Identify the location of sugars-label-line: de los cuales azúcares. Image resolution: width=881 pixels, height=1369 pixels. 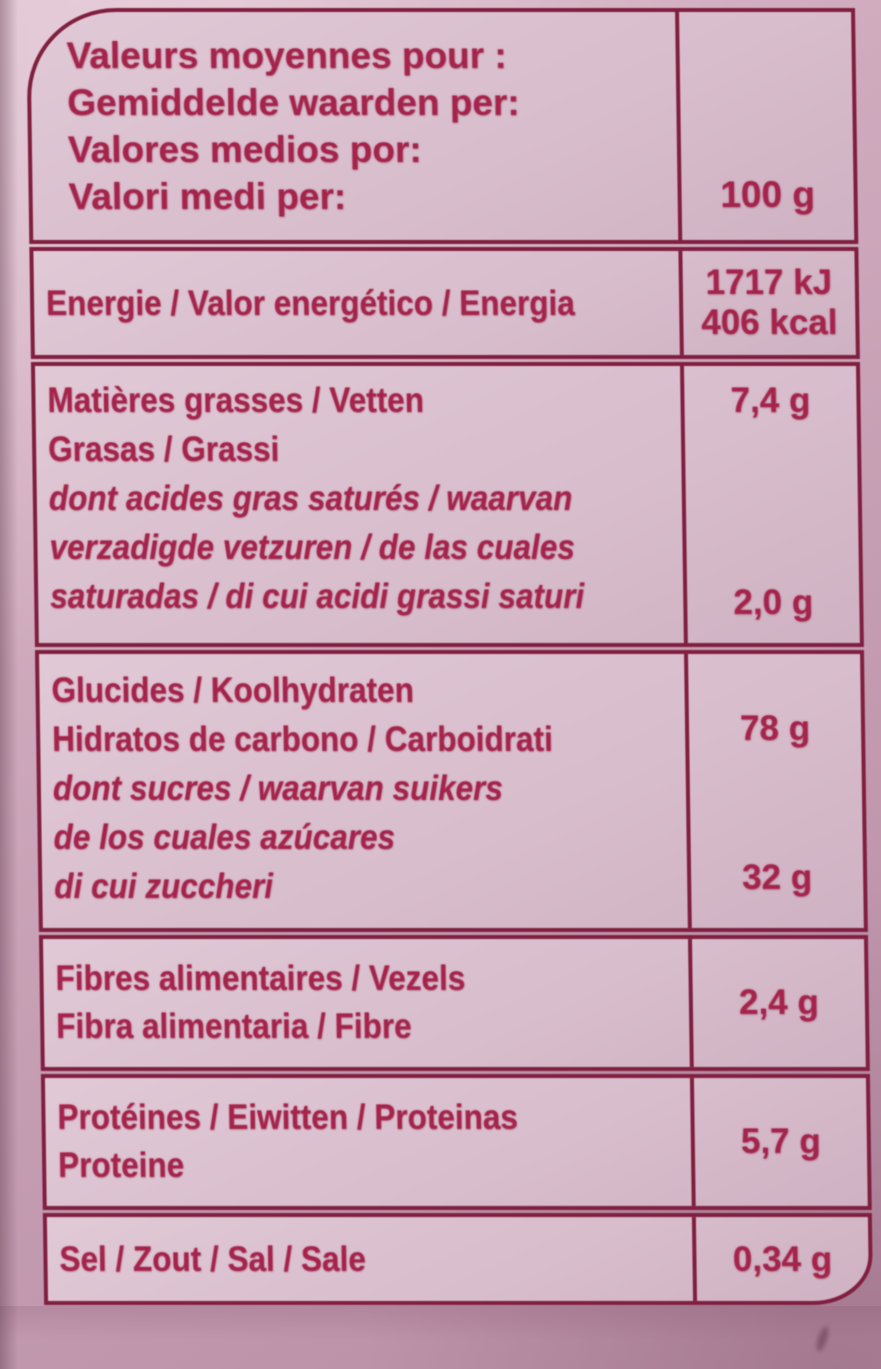
(224, 837).